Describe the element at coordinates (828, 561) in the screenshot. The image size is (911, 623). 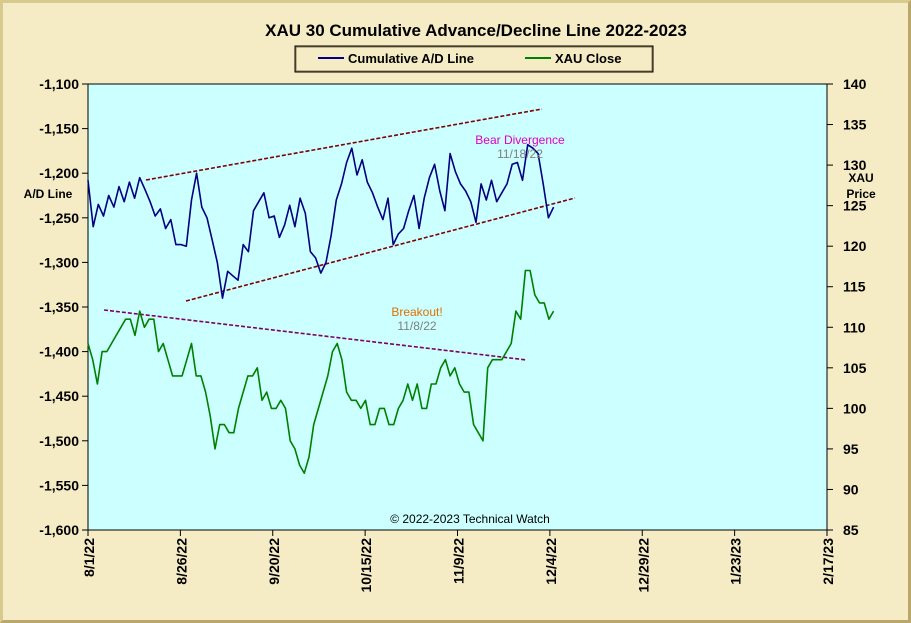
I see `x-tick-label: 2/17/23` at that location.